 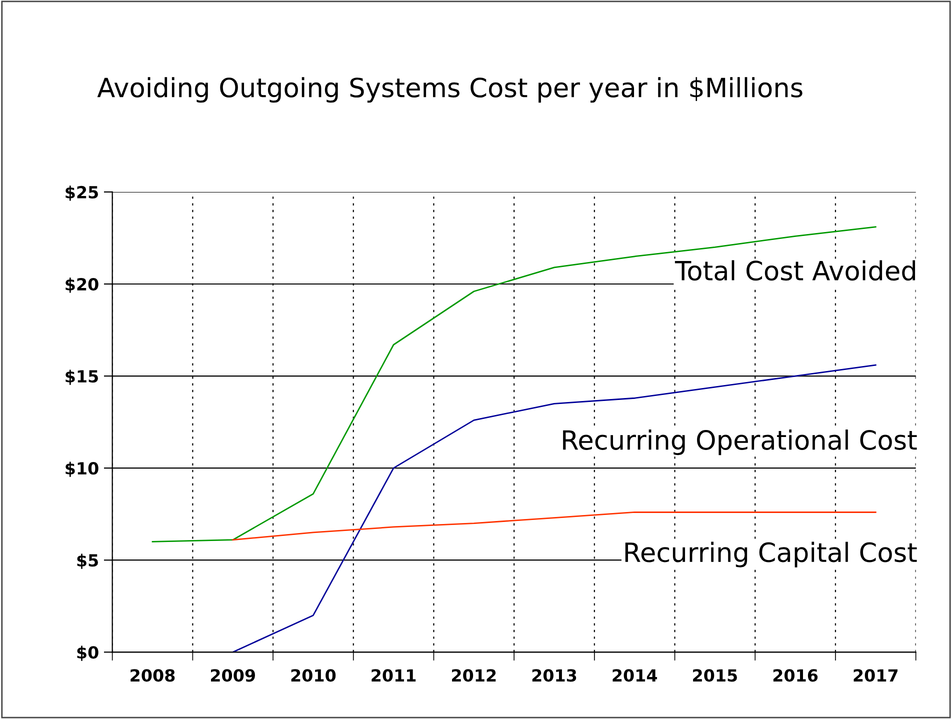 What do you see at coordinates (474, 675) in the screenshot?
I see `x-tick-label: 2012` at bounding box center [474, 675].